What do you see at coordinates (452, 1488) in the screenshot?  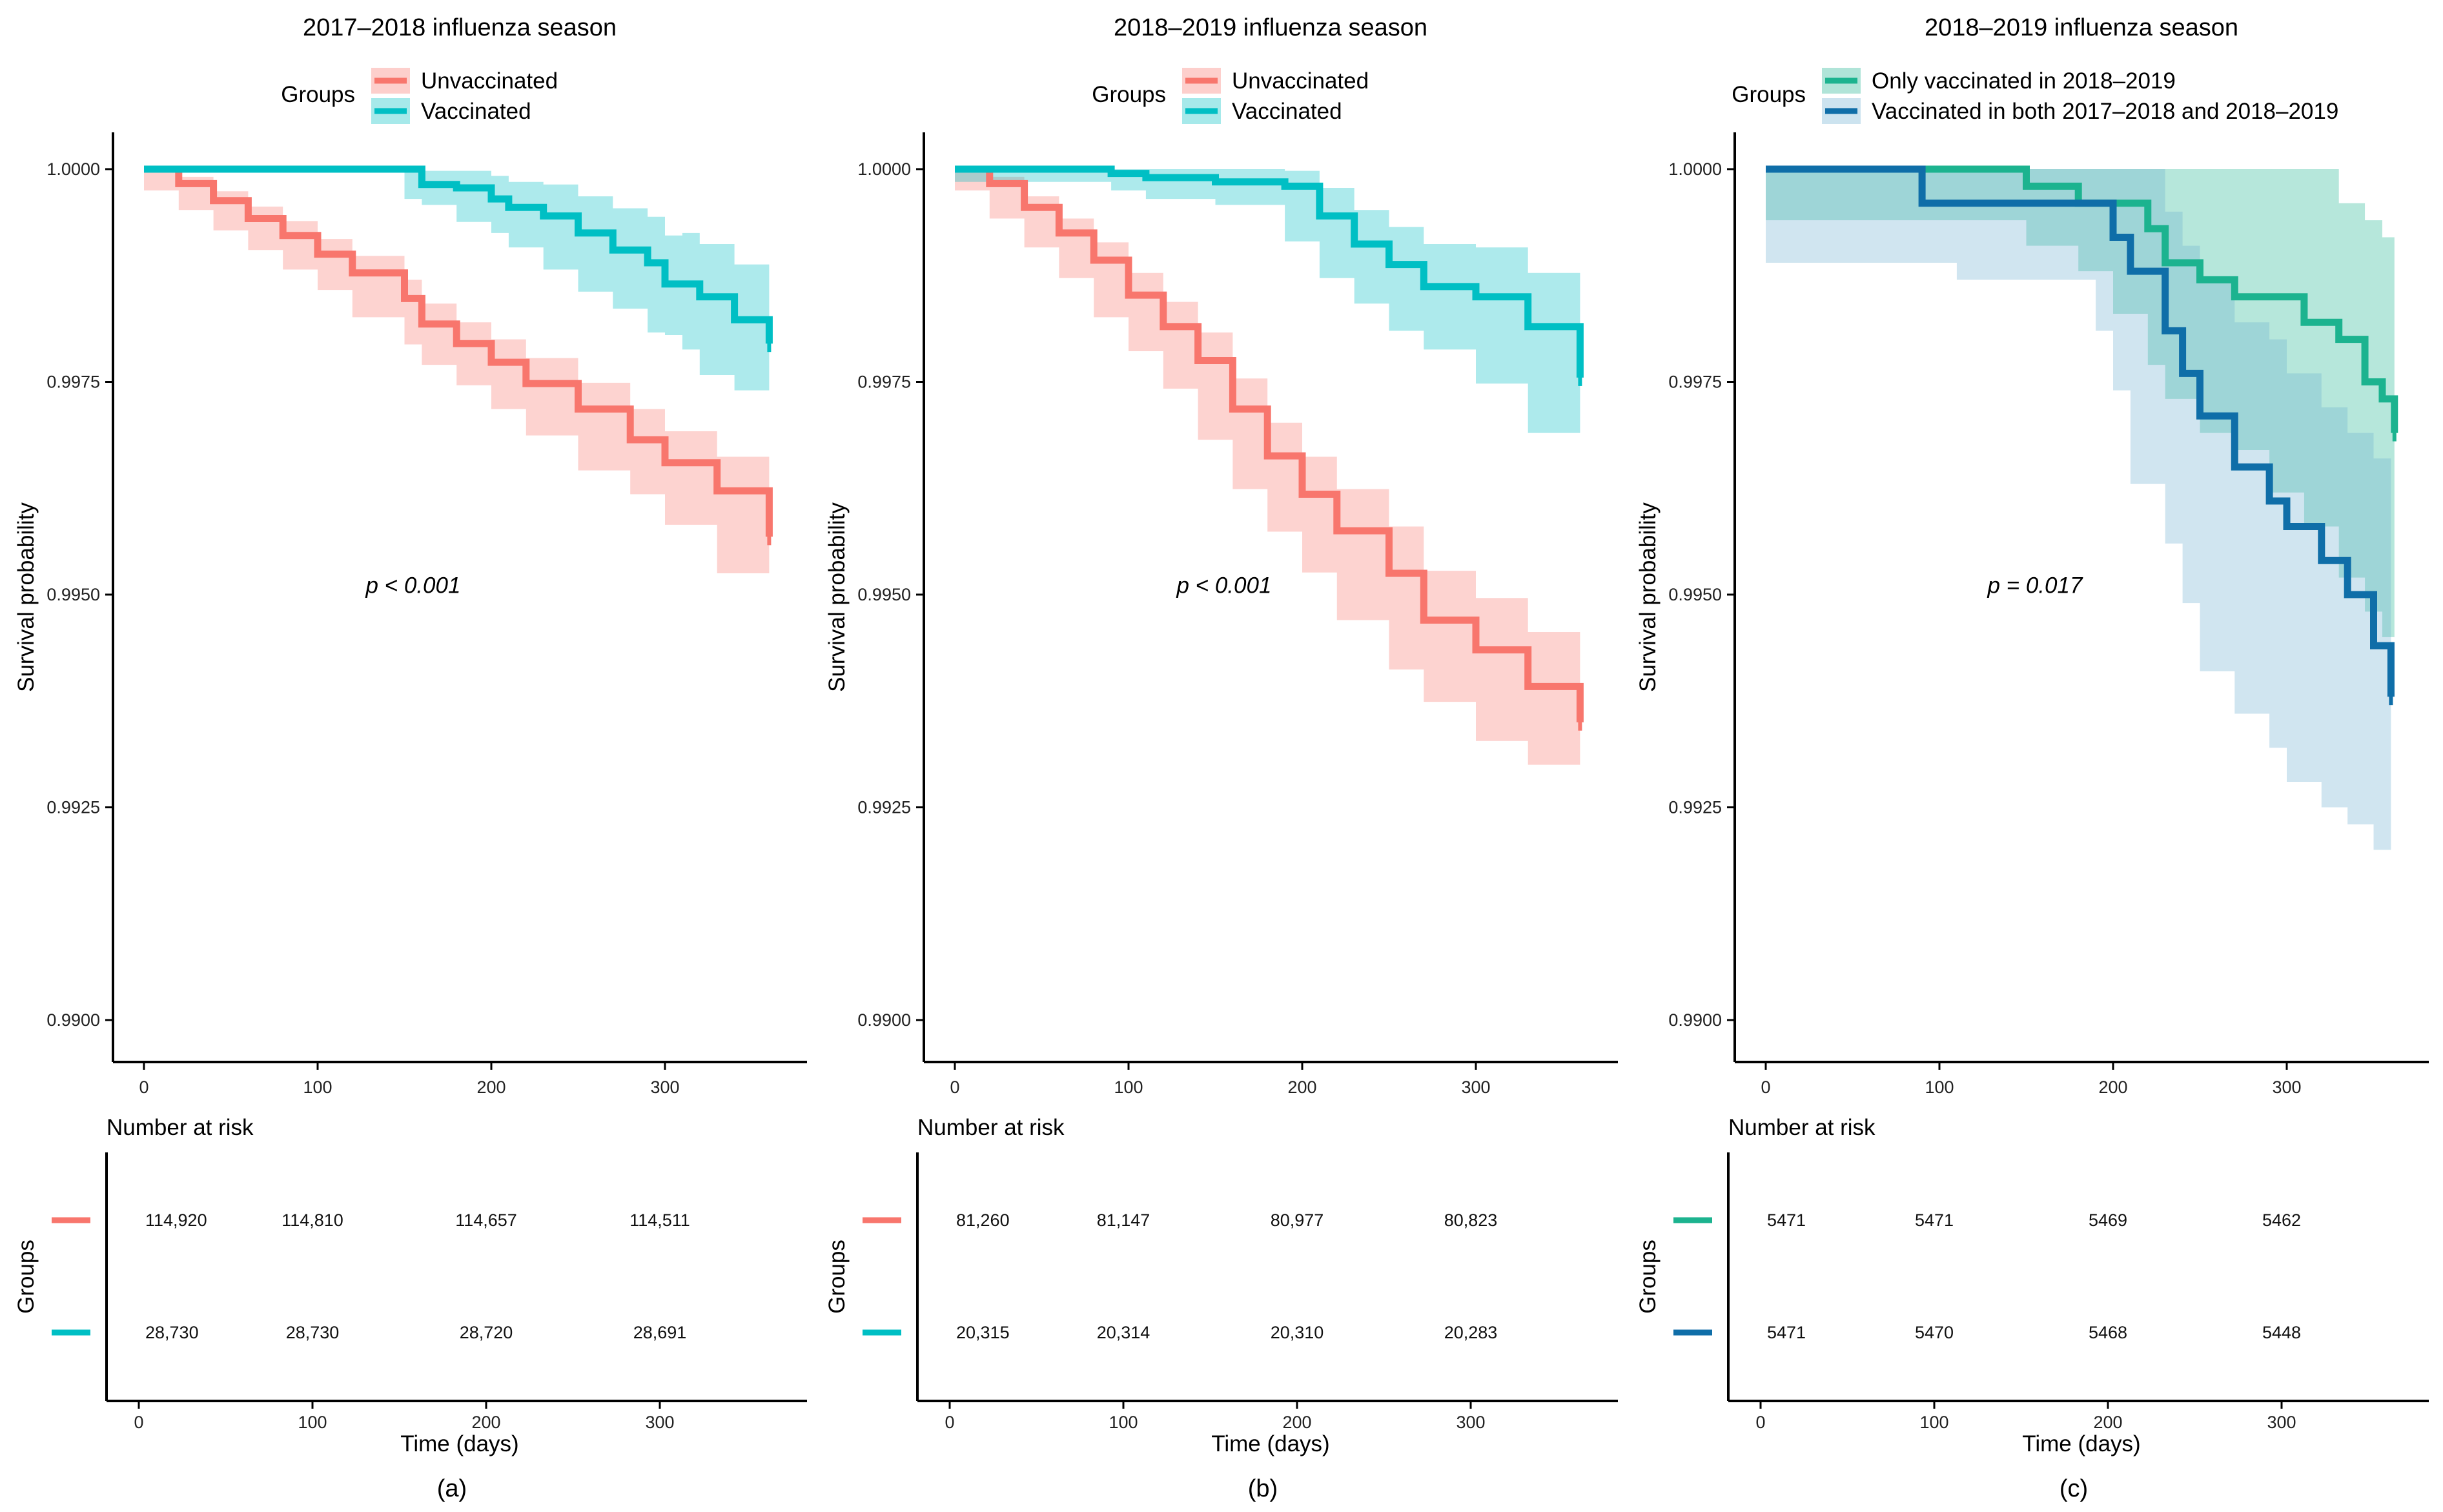 I see `panel-letter: (a)` at bounding box center [452, 1488].